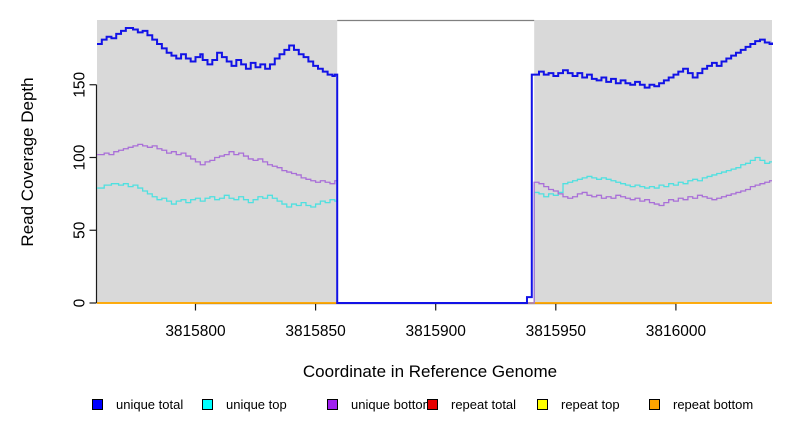  Describe the element at coordinates (315, 331) in the screenshot. I see `x-tick-label: 3815850` at that location.